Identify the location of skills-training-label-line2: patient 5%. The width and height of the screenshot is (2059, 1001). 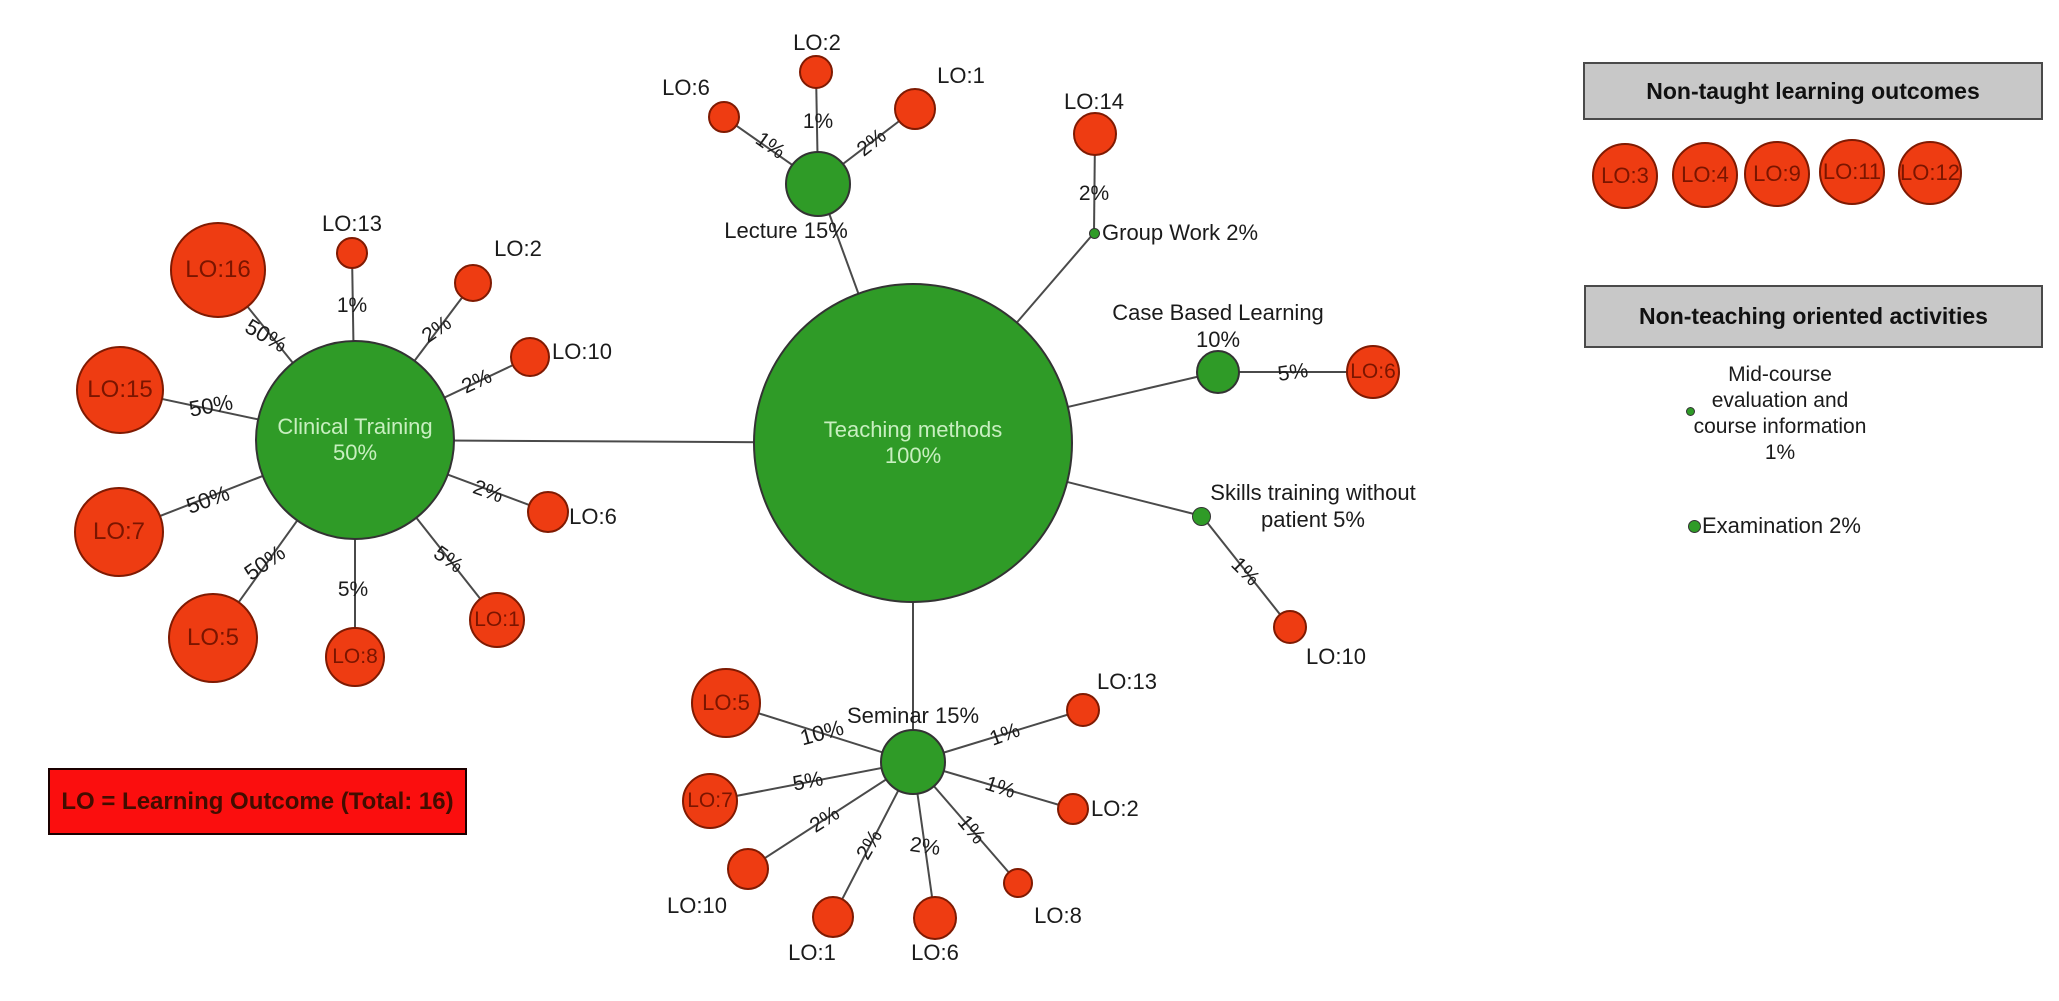
(1313, 519).